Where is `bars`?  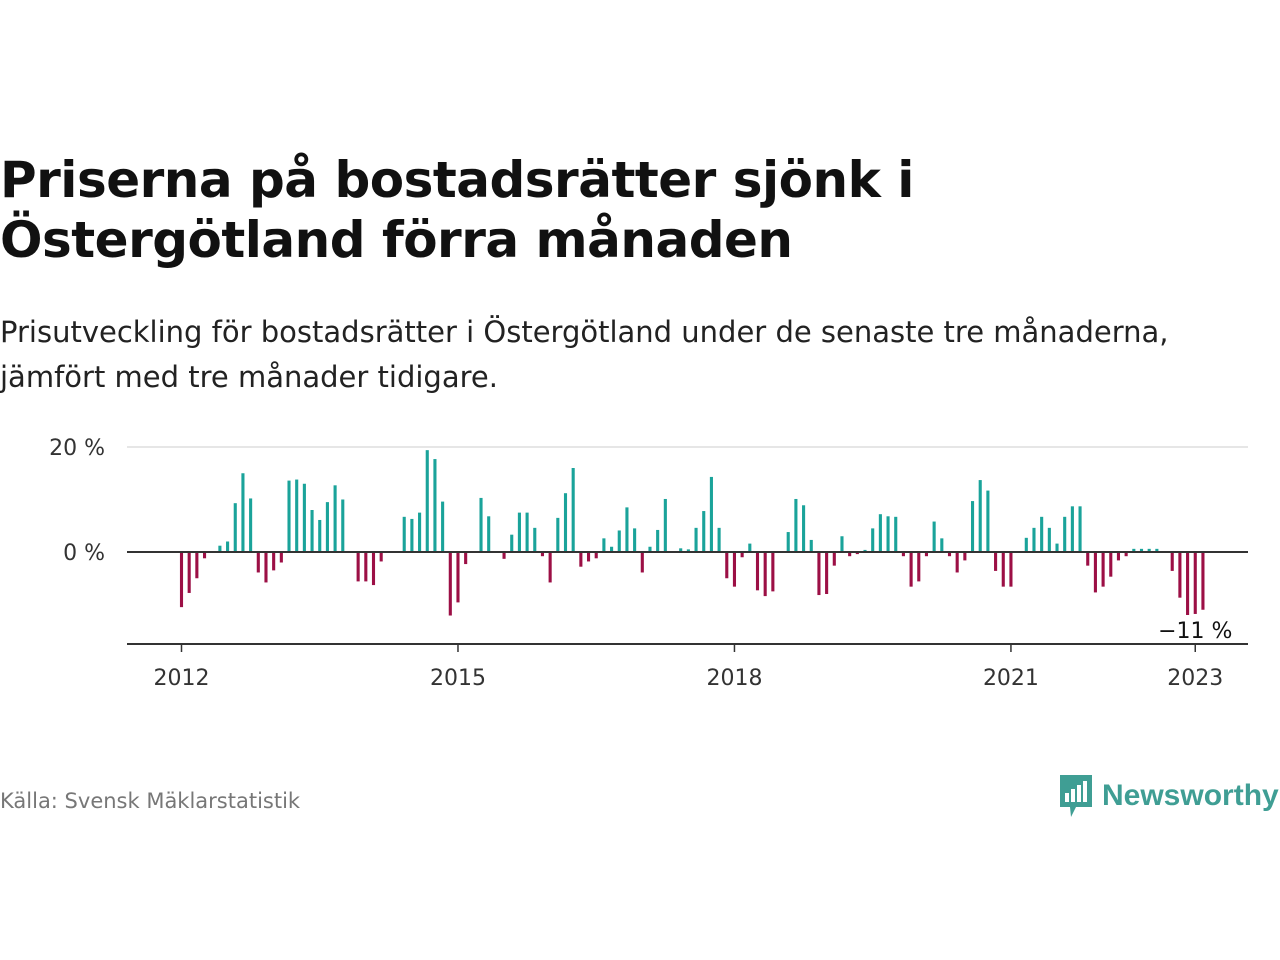 bars is located at coordinates (692, 533).